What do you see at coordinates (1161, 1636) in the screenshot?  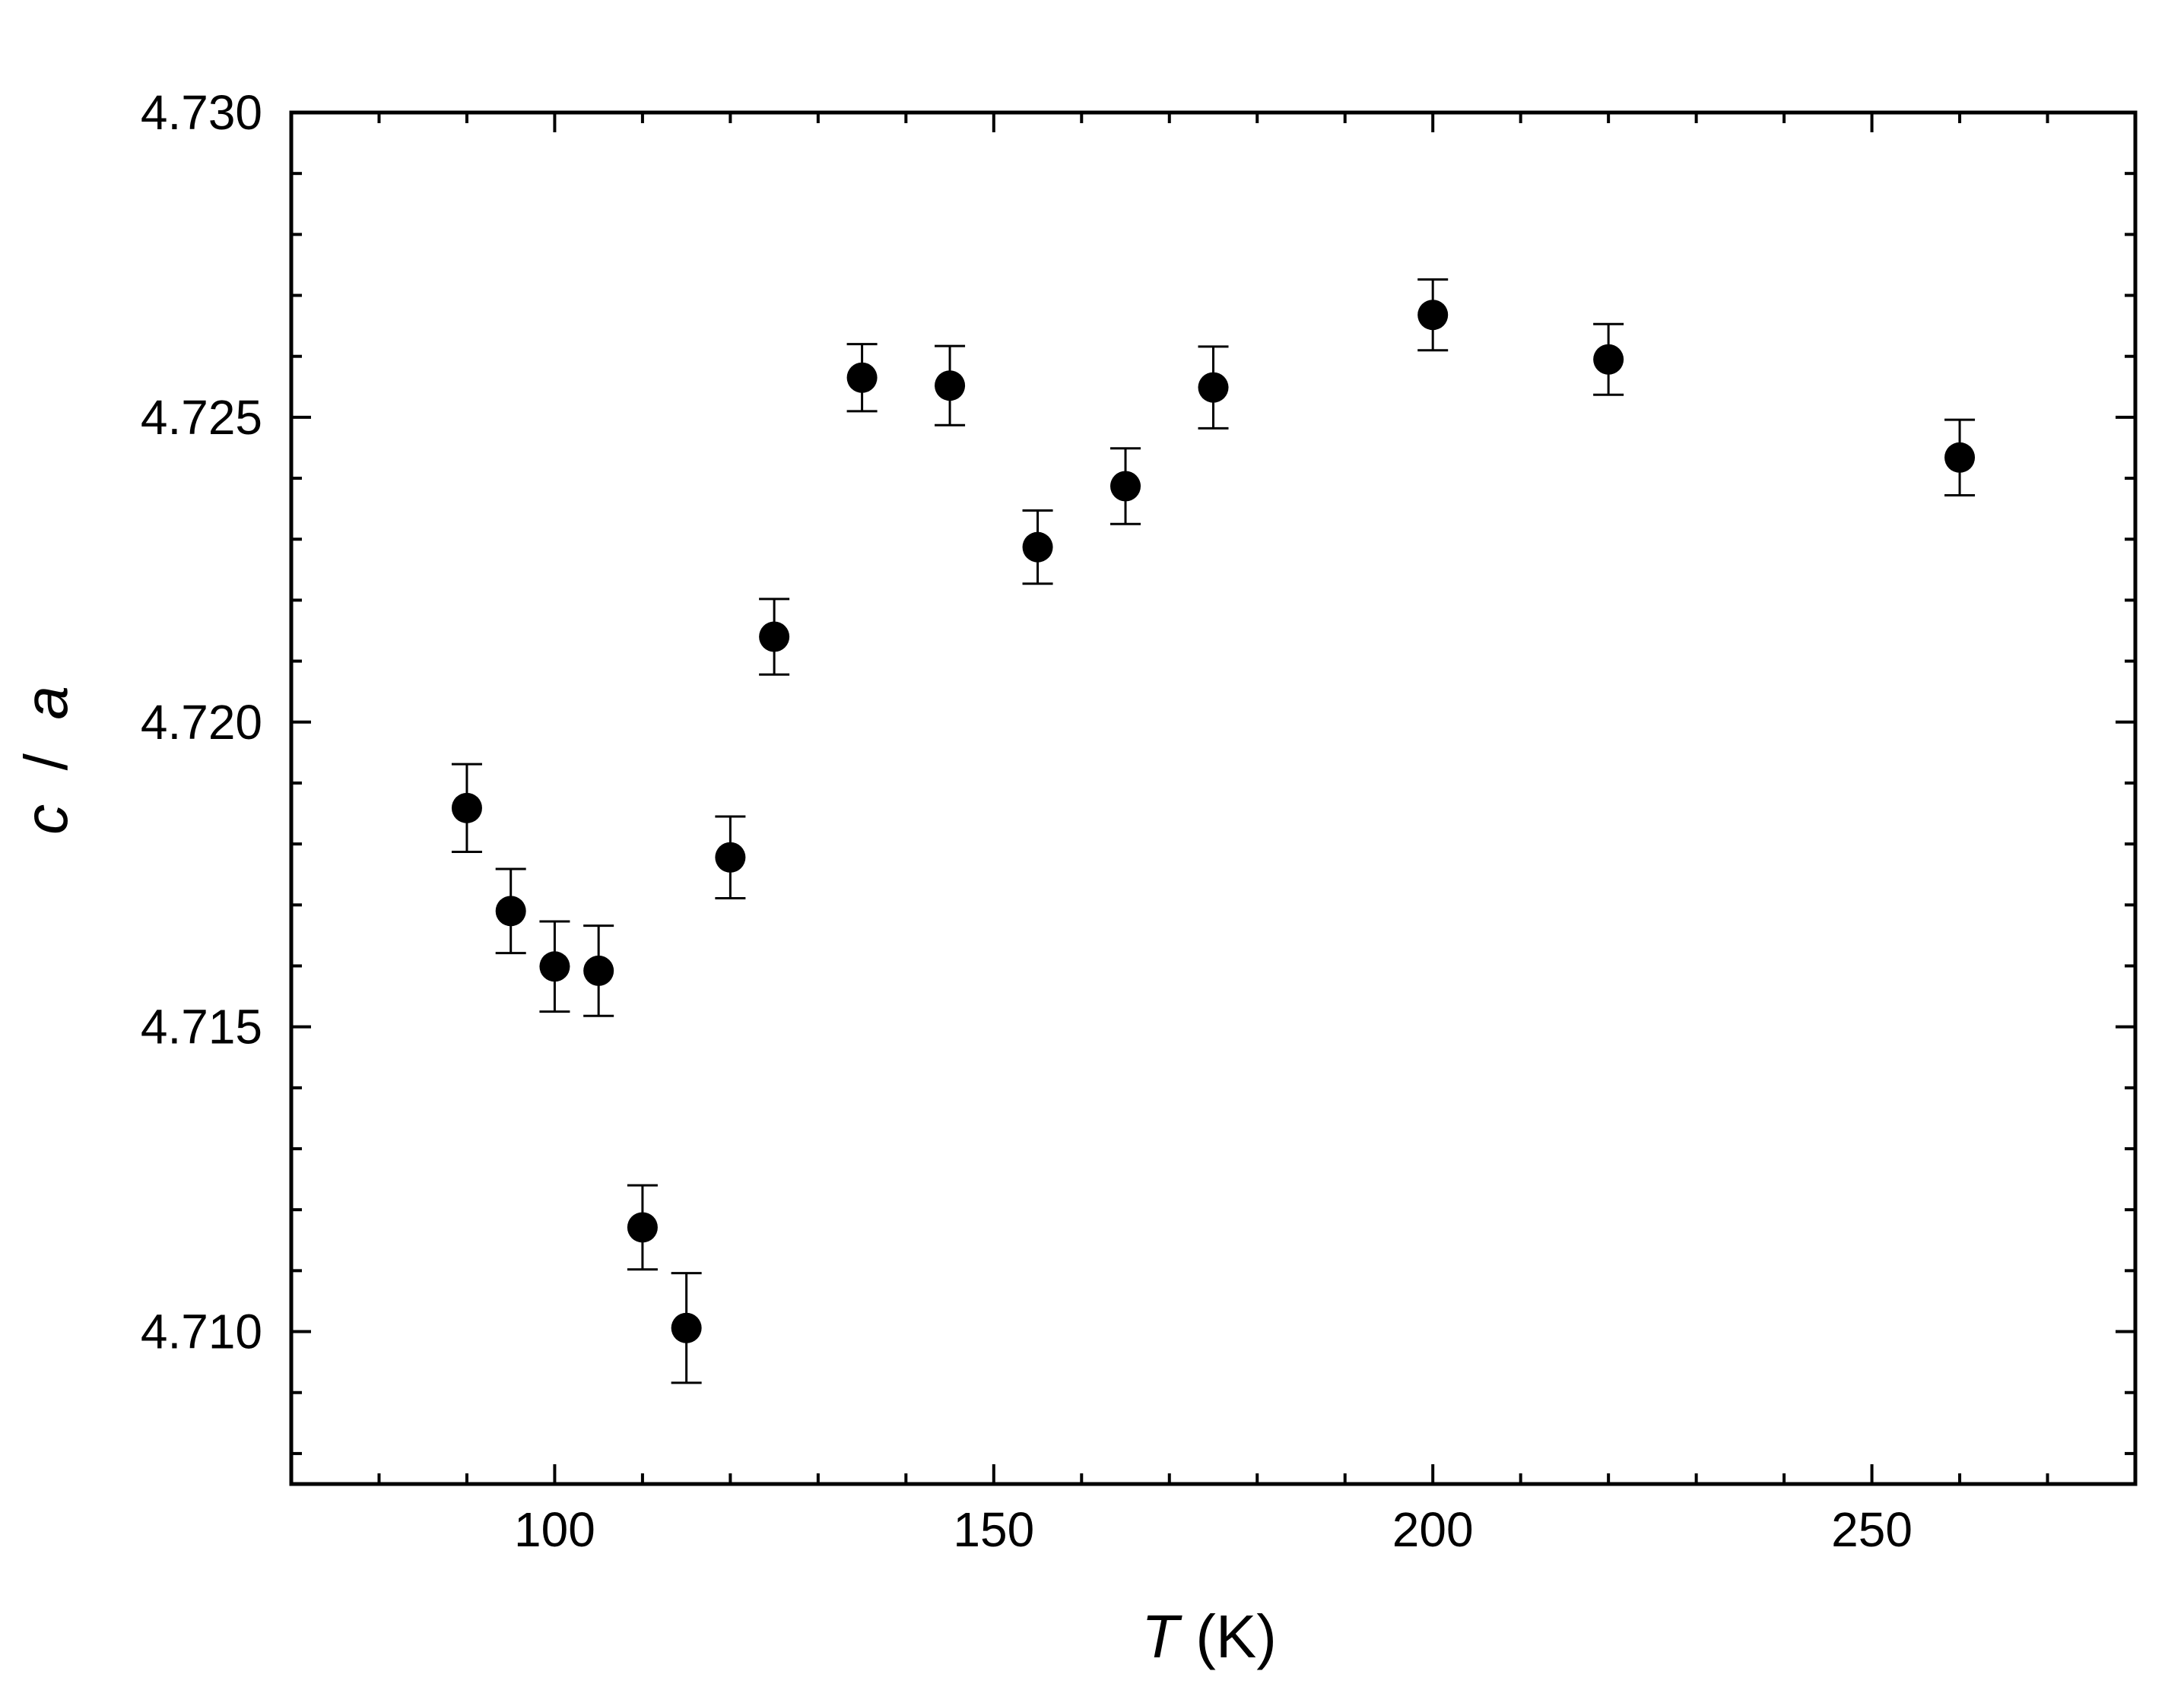 I see `x-axis-symbol: T` at bounding box center [1161, 1636].